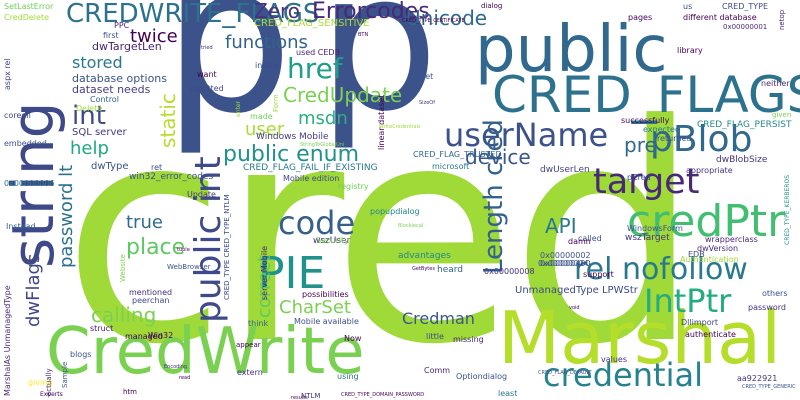 The image size is (800, 400). I want to click on word: database options, so click(120, 78).